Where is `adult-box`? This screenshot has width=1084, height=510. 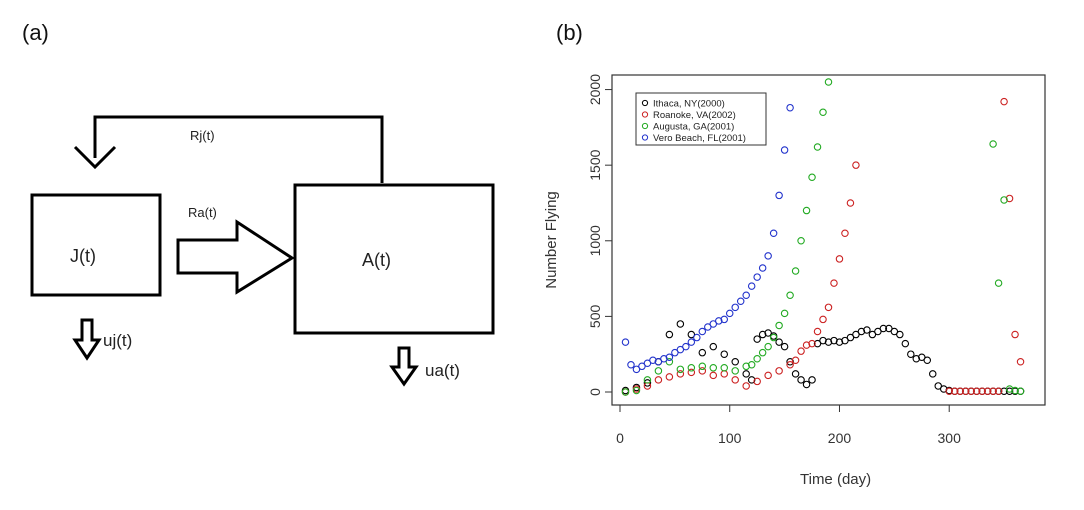
adult-box is located at coordinates (394, 259).